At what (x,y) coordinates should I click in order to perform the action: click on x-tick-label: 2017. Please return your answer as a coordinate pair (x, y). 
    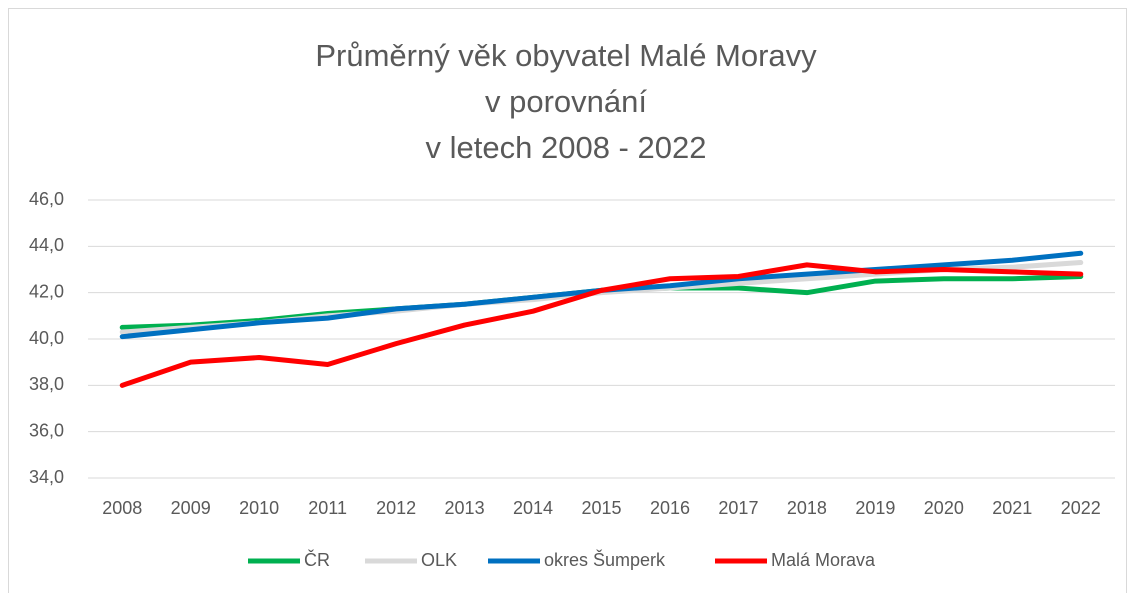
    Looking at the image, I should click on (738, 508).